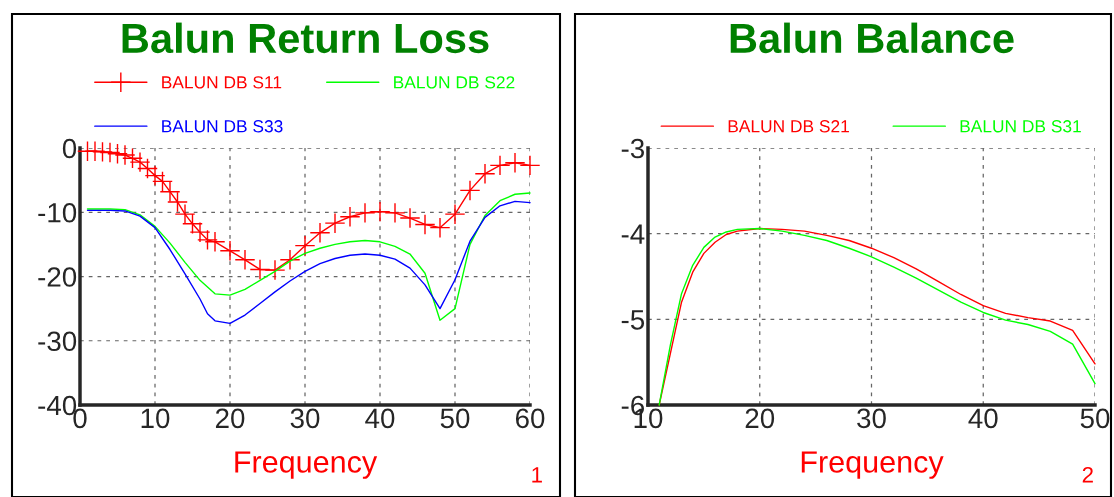  Describe the element at coordinates (305, 38) in the screenshot. I see `chart-title: Balun Return Loss` at that location.